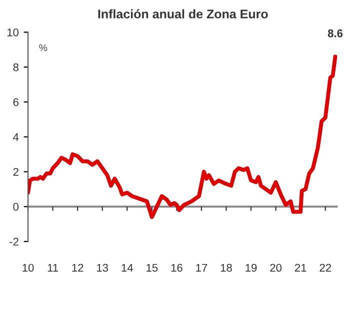  Describe the element at coordinates (14, 242) in the screenshot. I see `y-tick-label: -2` at that location.